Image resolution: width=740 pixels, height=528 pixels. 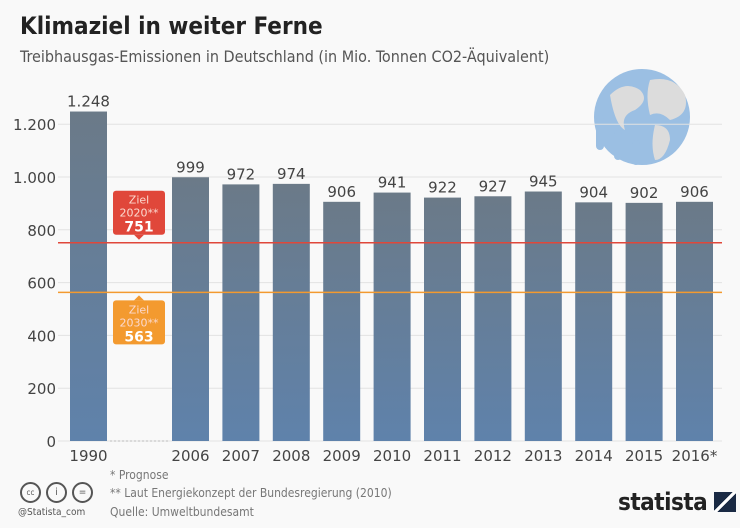 I want to click on bar-1990, so click(x=88, y=276).